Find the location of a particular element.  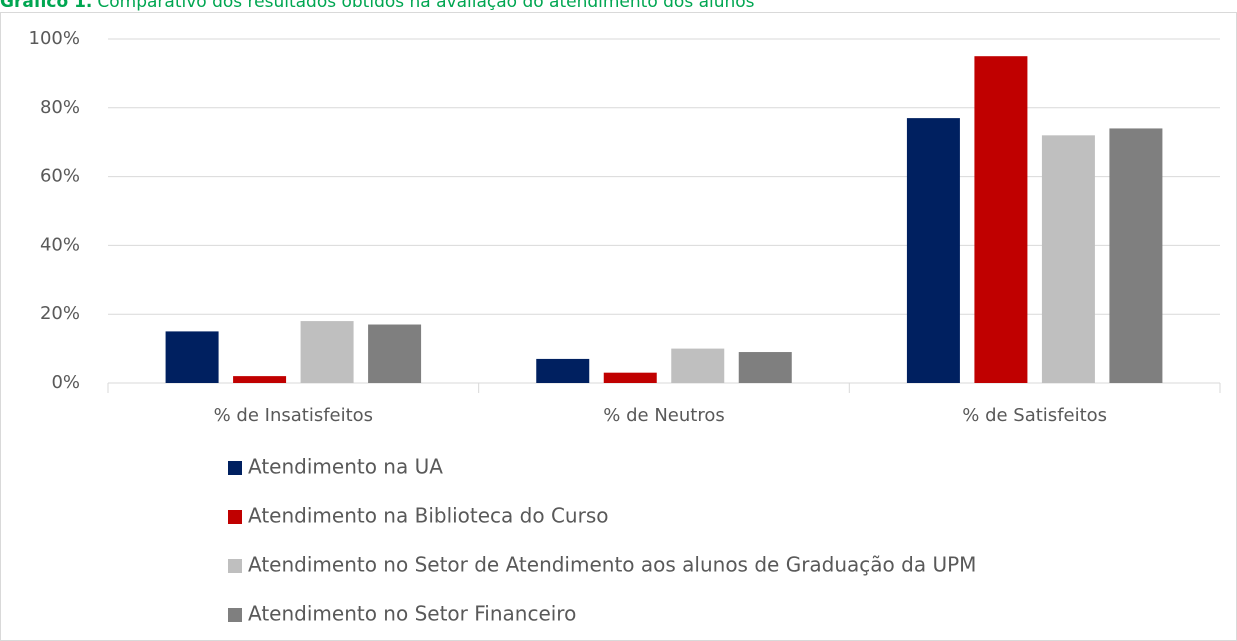

legend-label: Atendimento no Setor Financeiro is located at coordinates (412, 614).